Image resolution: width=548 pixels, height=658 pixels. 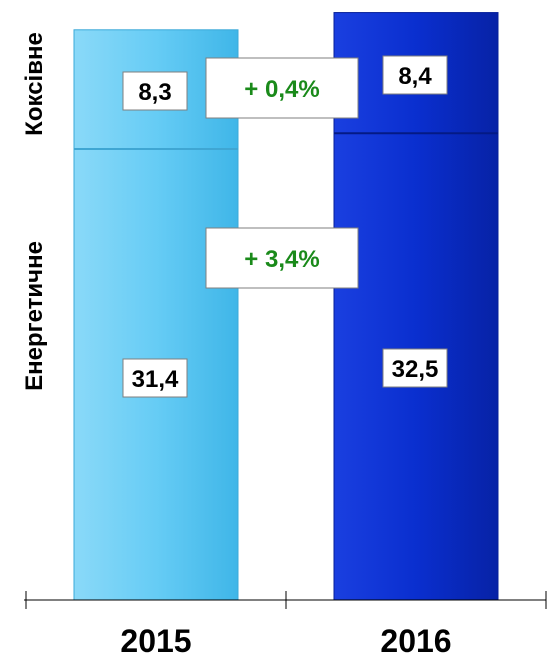 What do you see at coordinates (415, 640) in the screenshot?
I see `x-tick-label-2016: 2016` at bounding box center [415, 640].